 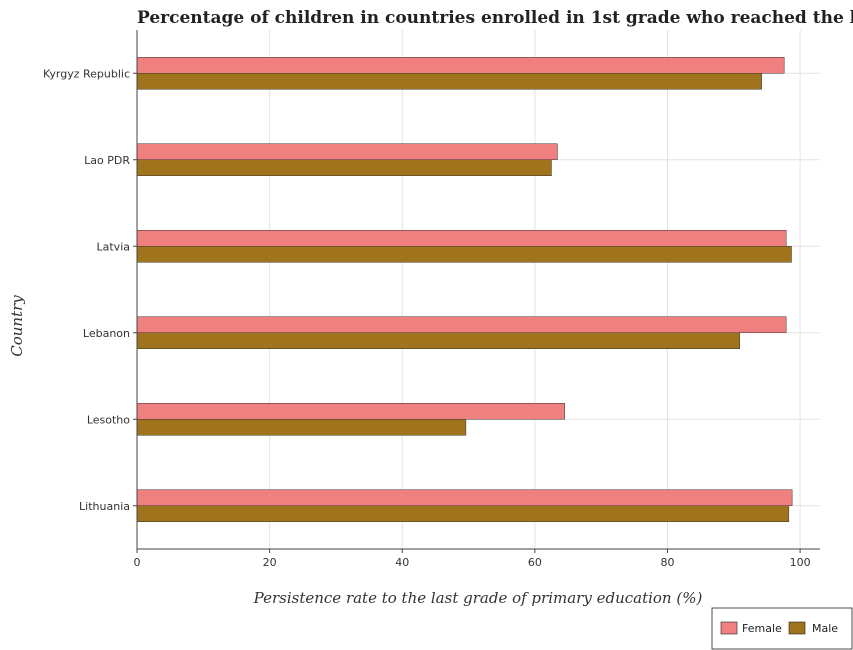 What do you see at coordinates (17, 326) in the screenshot?
I see `y-axis-title: Country` at bounding box center [17, 326].